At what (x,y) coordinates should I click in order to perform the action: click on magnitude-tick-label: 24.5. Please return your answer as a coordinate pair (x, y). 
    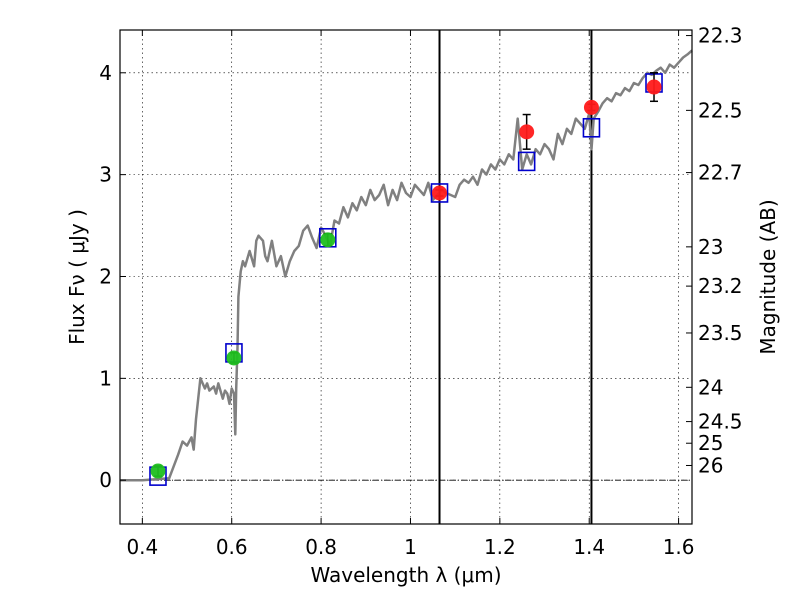
    Looking at the image, I should click on (720, 422).